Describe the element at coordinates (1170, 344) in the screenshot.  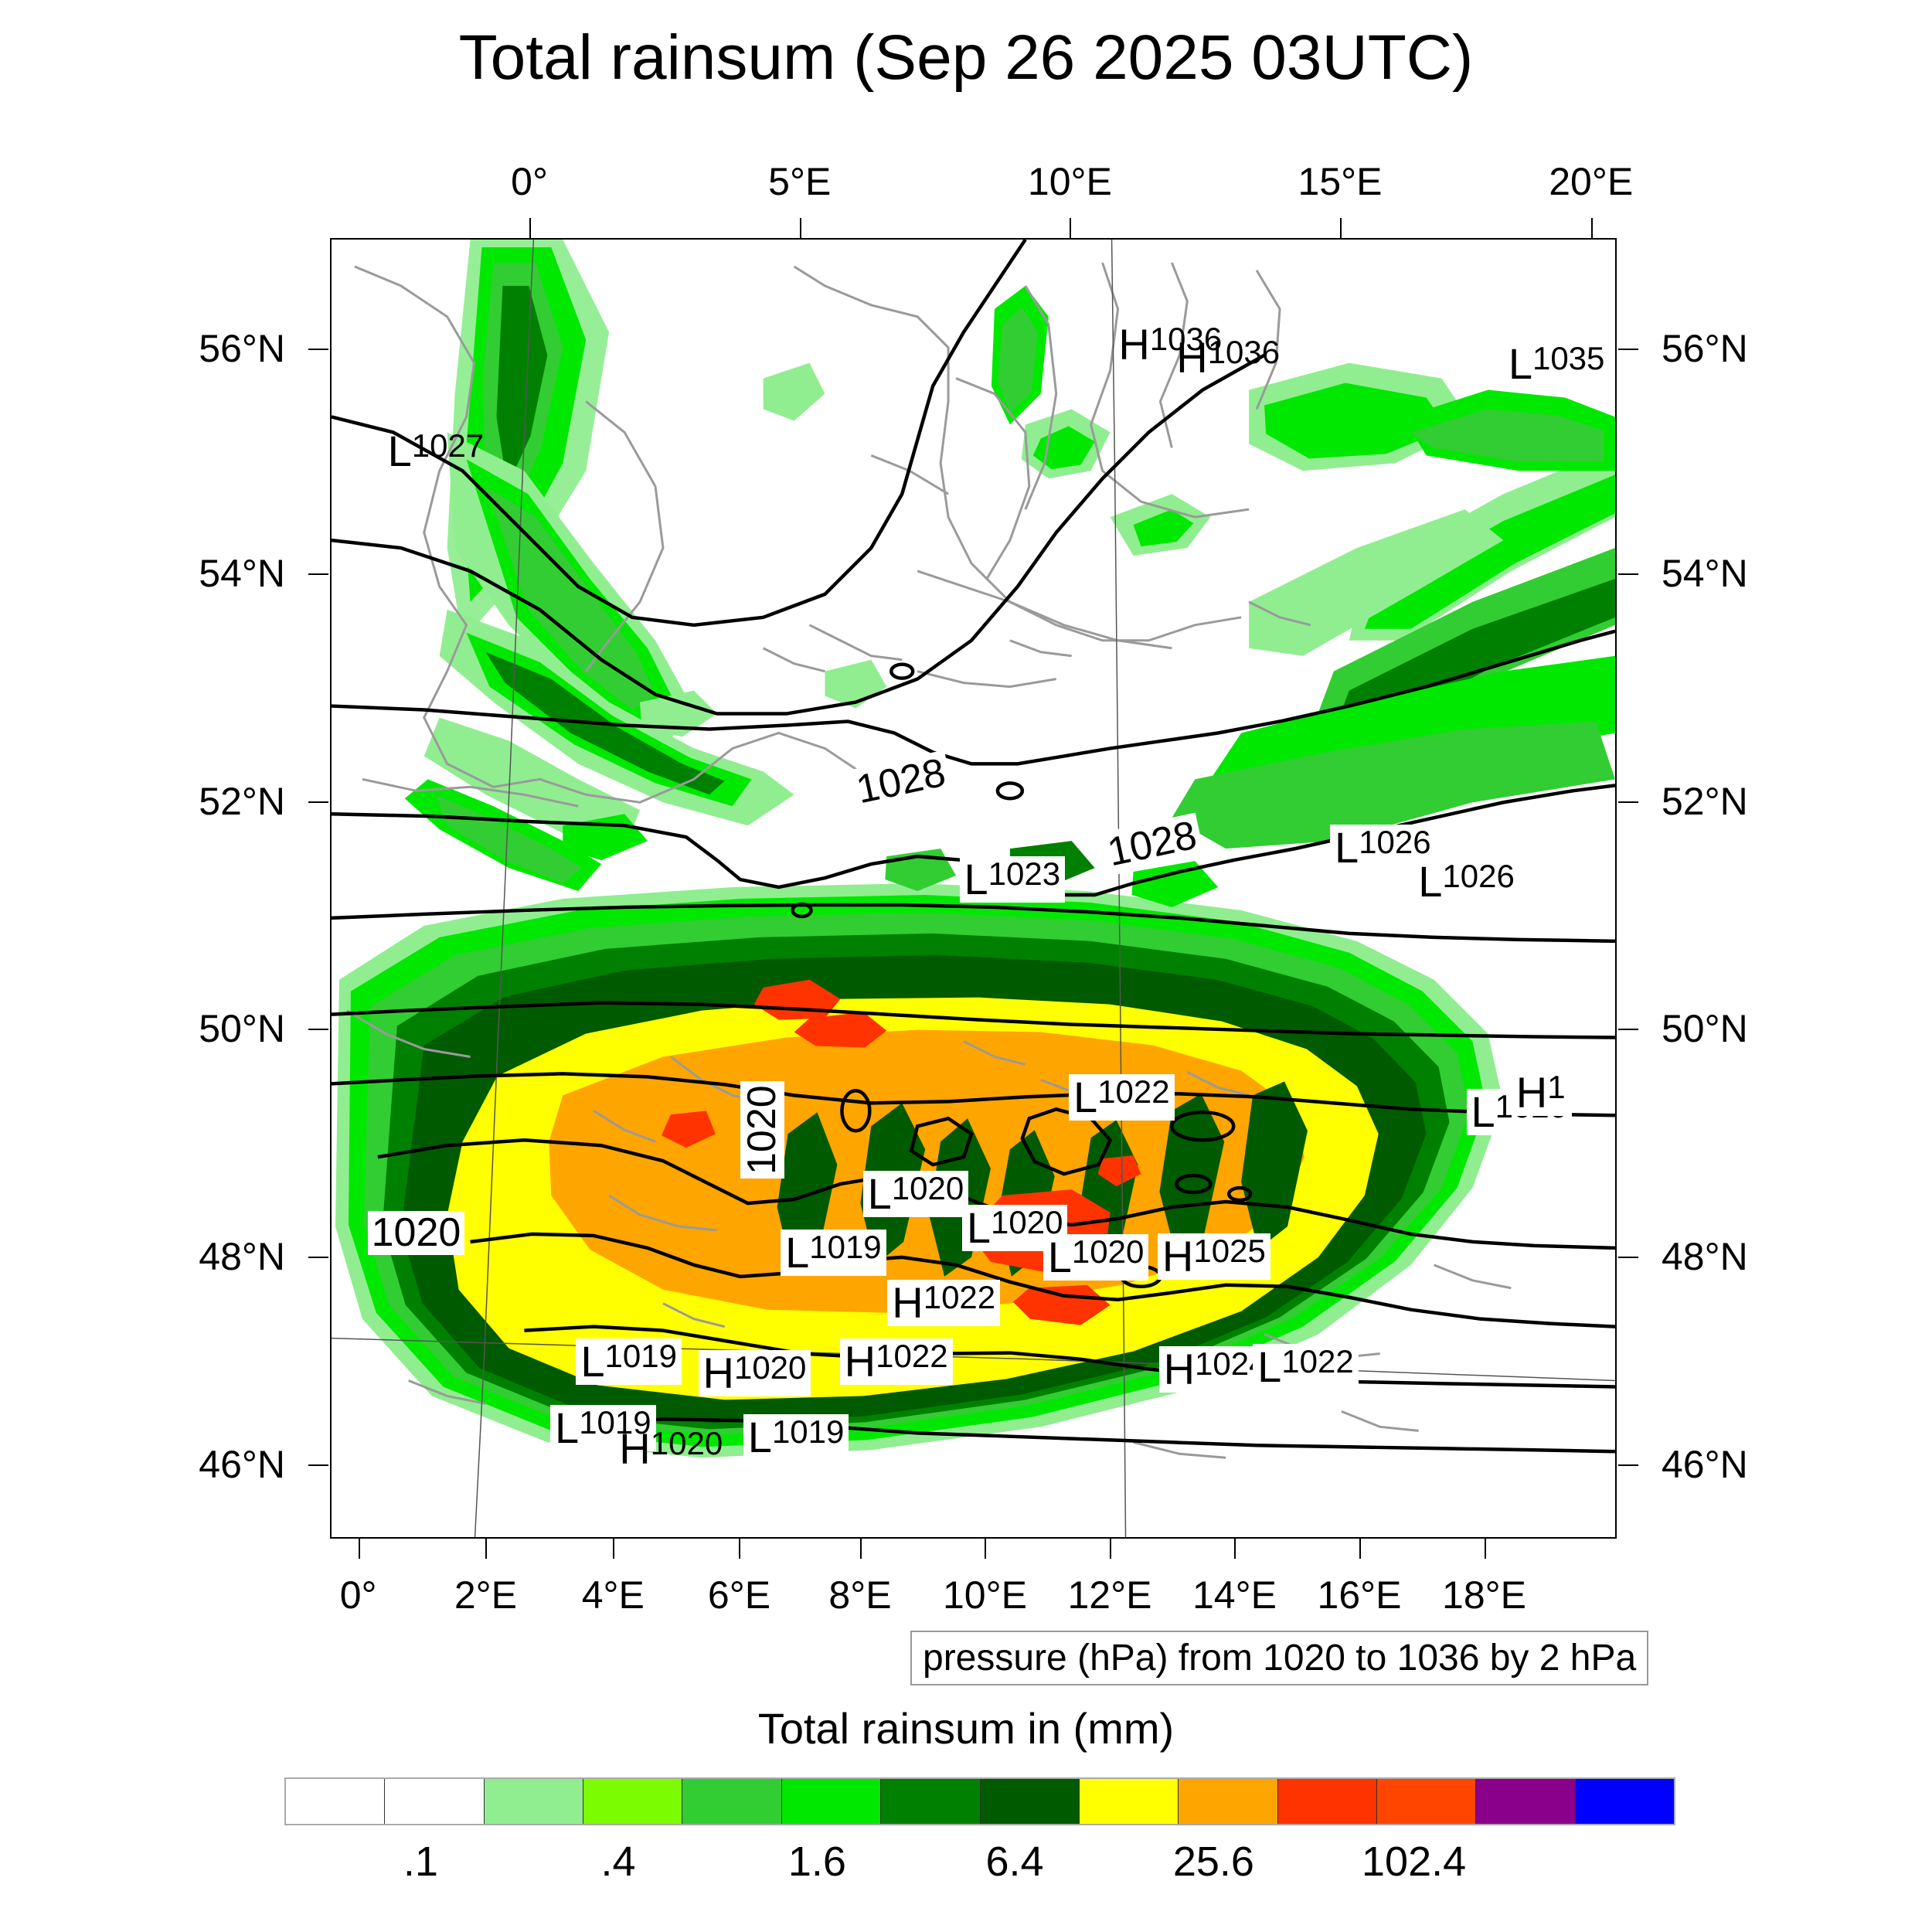
I see `pressure-center-h-1036-1: H1036` at that location.